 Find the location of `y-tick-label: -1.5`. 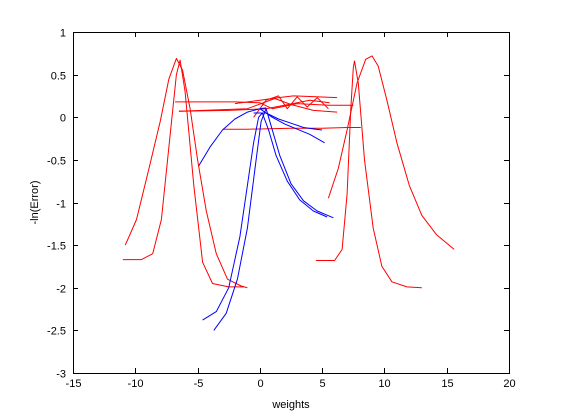

y-tick-label: -1.5 is located at coordinates (56, 247).